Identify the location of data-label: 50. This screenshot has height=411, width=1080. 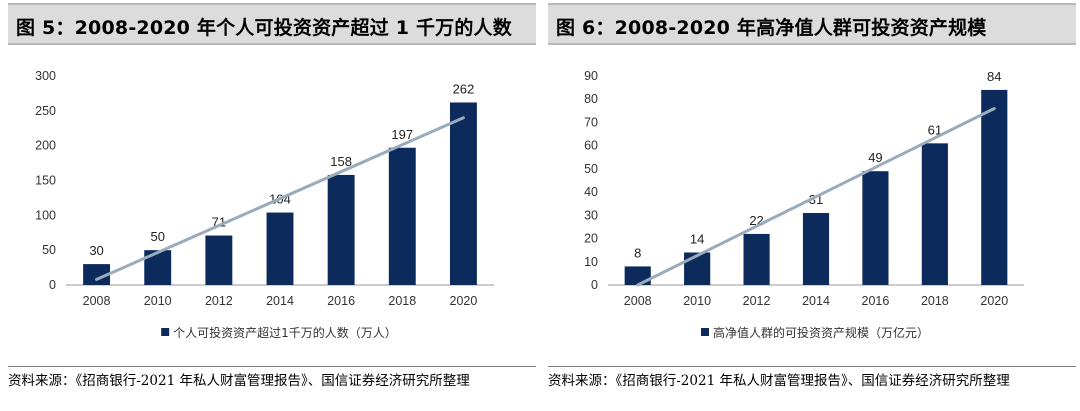
(157, 236).